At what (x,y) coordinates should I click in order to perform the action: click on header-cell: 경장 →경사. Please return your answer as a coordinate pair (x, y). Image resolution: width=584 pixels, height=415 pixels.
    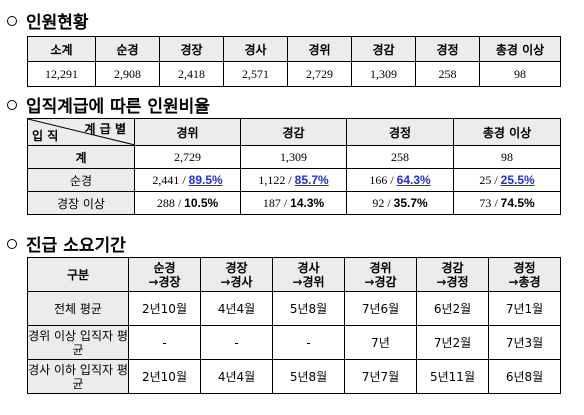
    Looking at the image, I should click on (236, 274).